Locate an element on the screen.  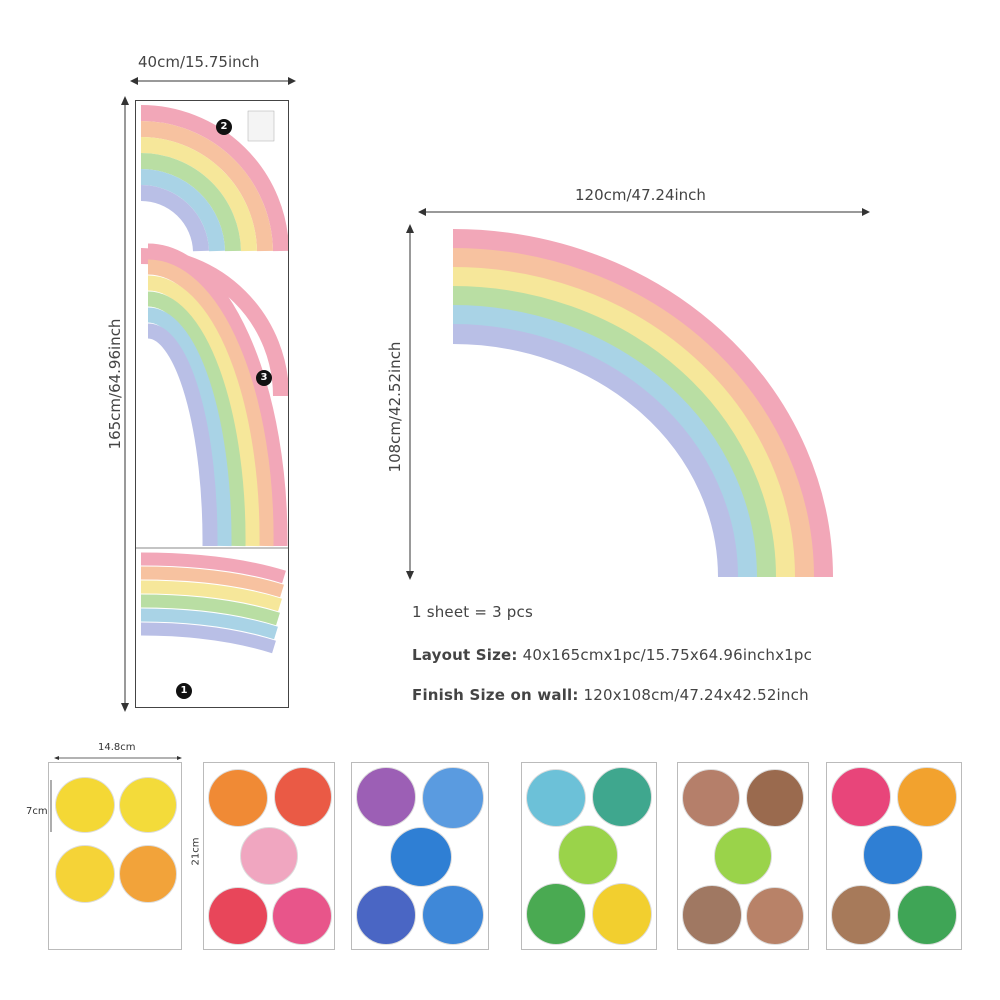
finished-width-arrow is located at coordinates (644, 212).